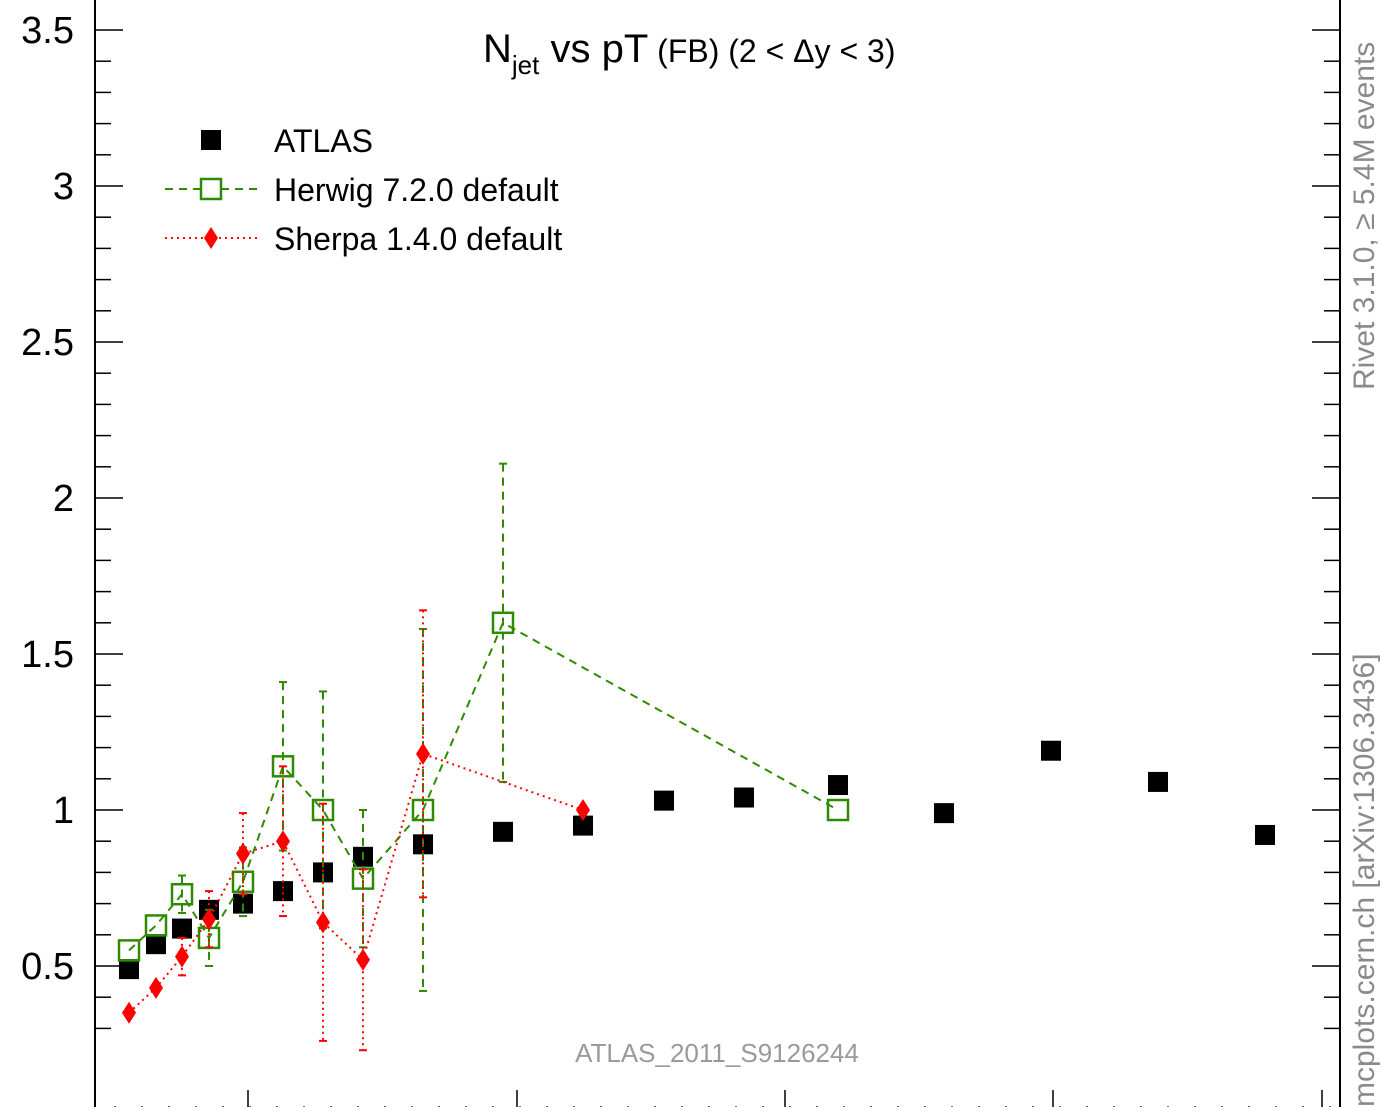 This screenshot has height=1107, width=1382. What do you see at coordinates (717, 1053) in the screenshot?
I see `analysis-watermark: ATLAS_2011_S9126244` at bounding box center [717, 1053].